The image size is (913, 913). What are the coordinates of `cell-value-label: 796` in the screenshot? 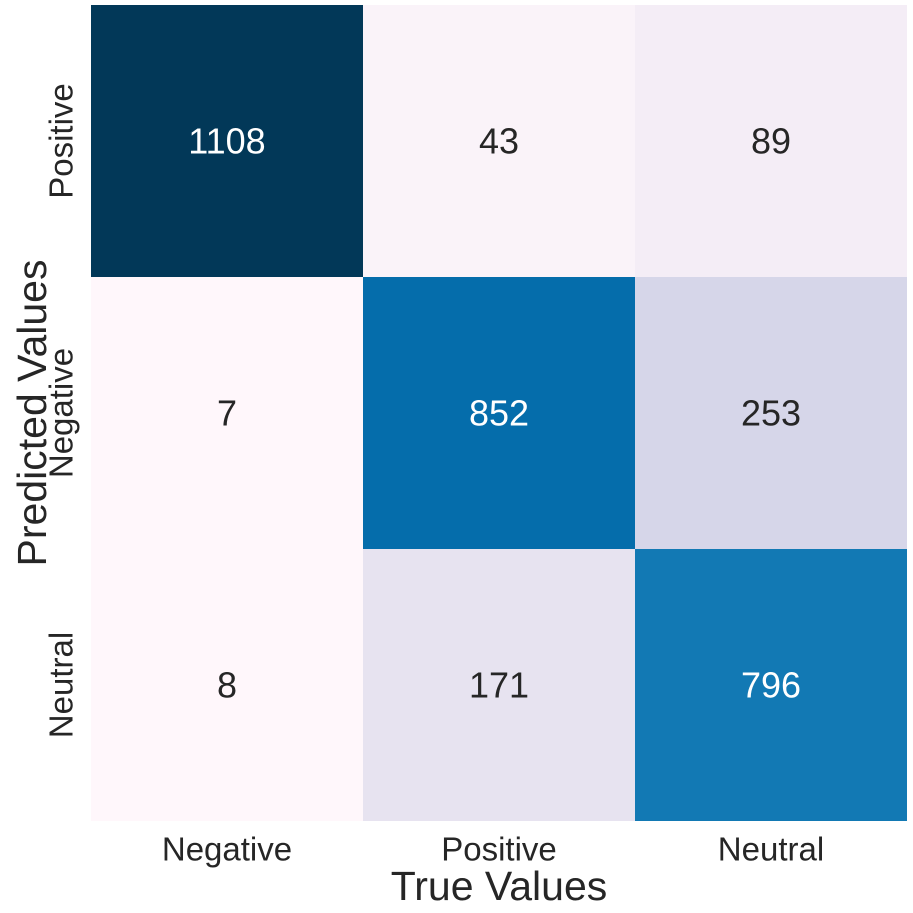 It's located at (771, 685).